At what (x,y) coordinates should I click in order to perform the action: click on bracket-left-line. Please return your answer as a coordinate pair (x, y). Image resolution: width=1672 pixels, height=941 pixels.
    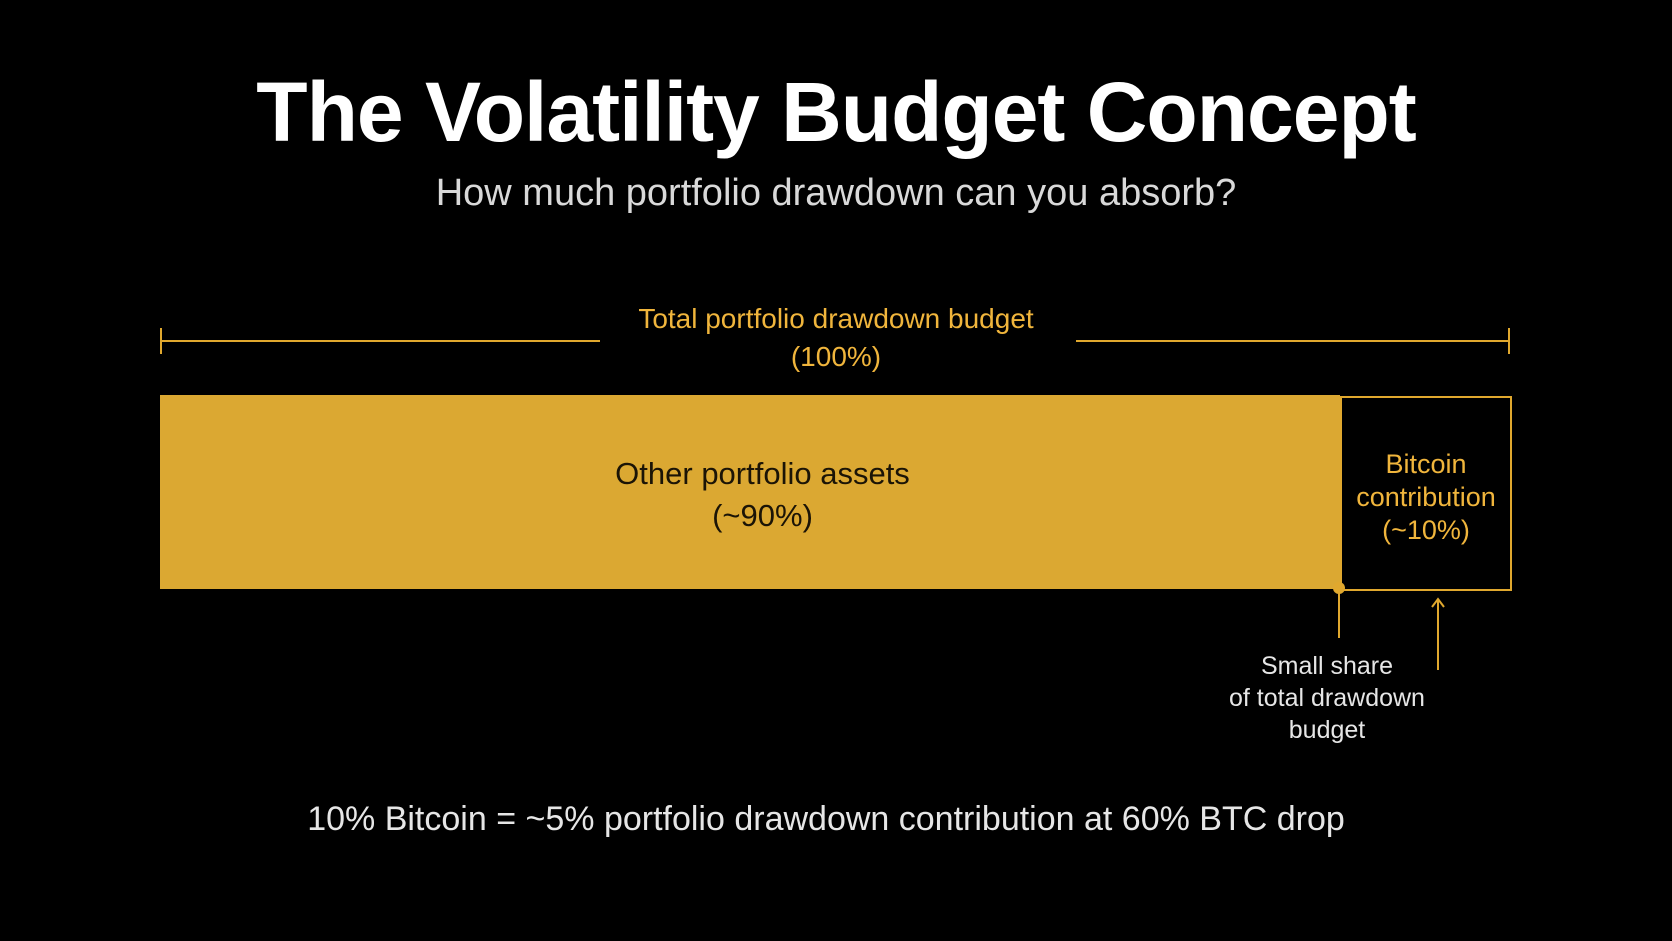
    Looking at the image, I should click on (380, 341).